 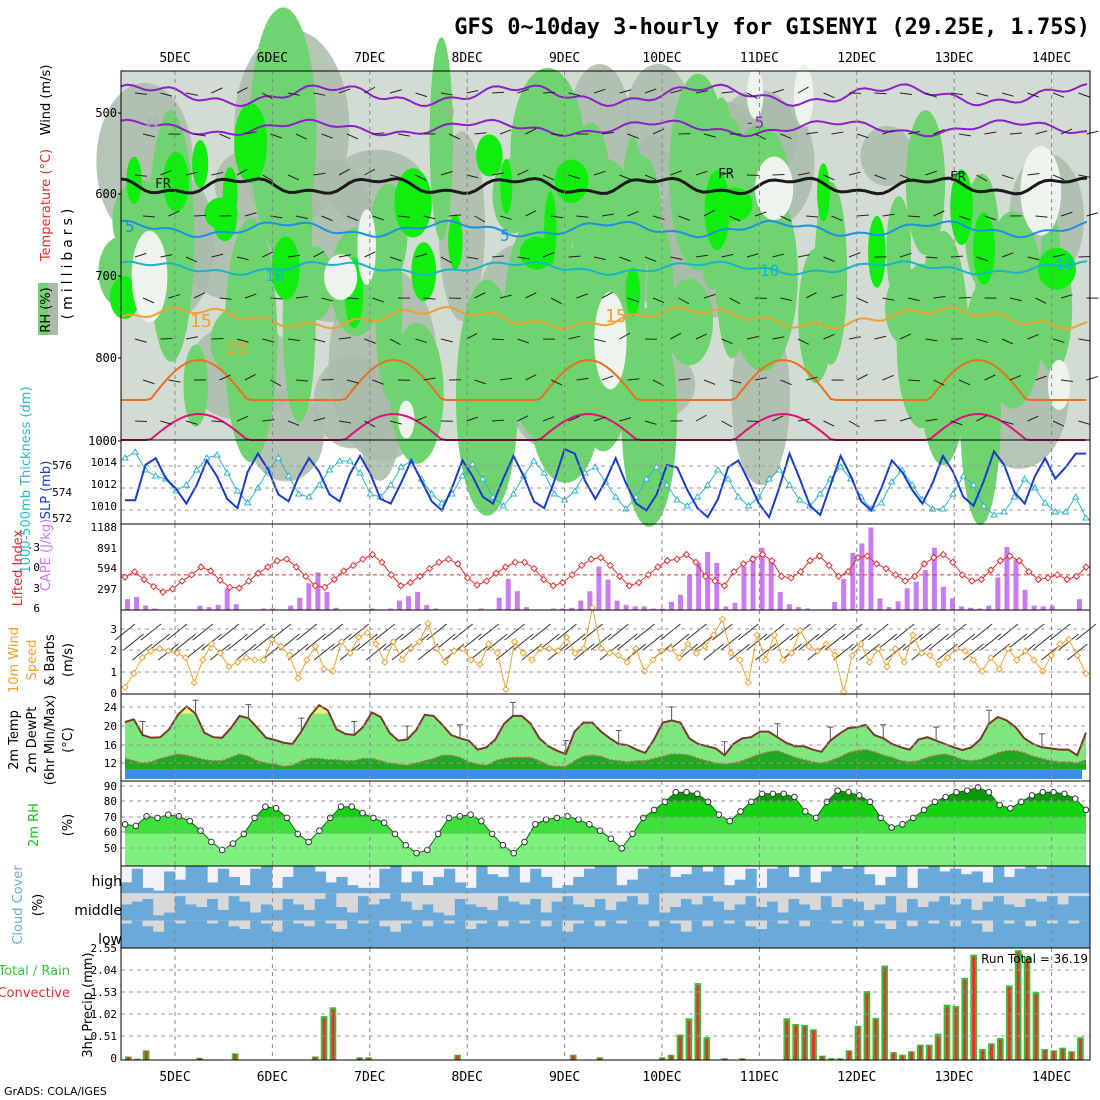 What do you see at coordinates (106, 358) in the screenshot?
I see `upper-ytick: 800` at bounding box center [106, 358].